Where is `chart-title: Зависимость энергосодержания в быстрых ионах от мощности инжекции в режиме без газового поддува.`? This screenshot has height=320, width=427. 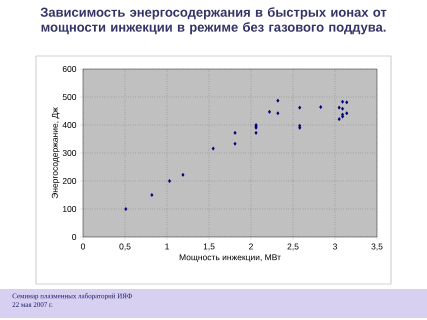
chart-title: Зависимость энергосодержания в быстрых ионах от мощности инжекции в режиме без газового поддува. is located at coordinates (213, 20).